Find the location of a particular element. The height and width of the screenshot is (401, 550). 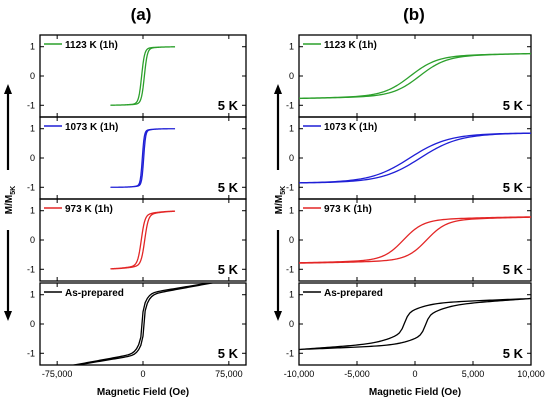

chart-title: (b) is located at coordinates (414, 14).